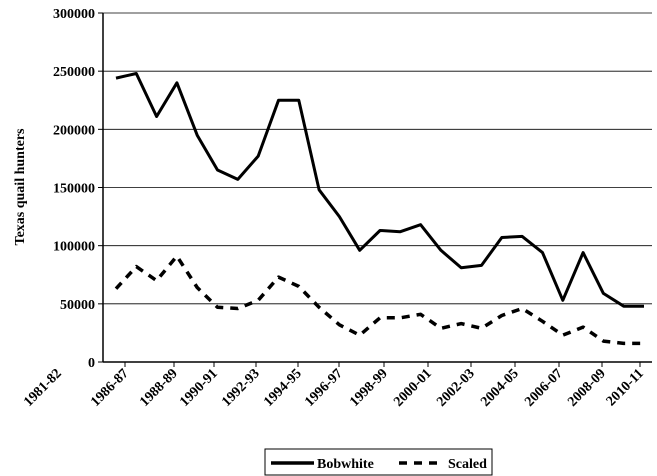  I want to click on x-tick-label: 2010-11, so click(625, 387).